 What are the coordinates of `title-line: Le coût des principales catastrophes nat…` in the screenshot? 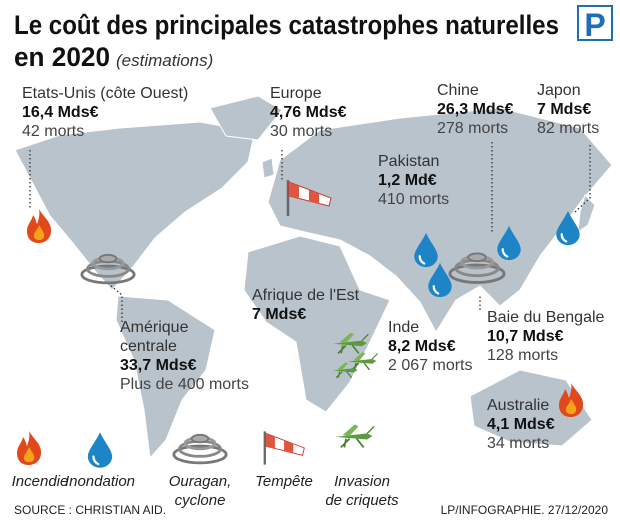 It's located at (286, 25).